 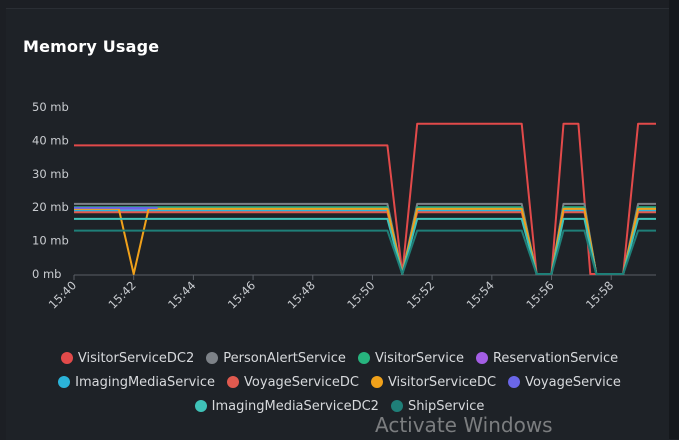 I want to click on series-line-voyageservicedc, so click(x=365, y=243).